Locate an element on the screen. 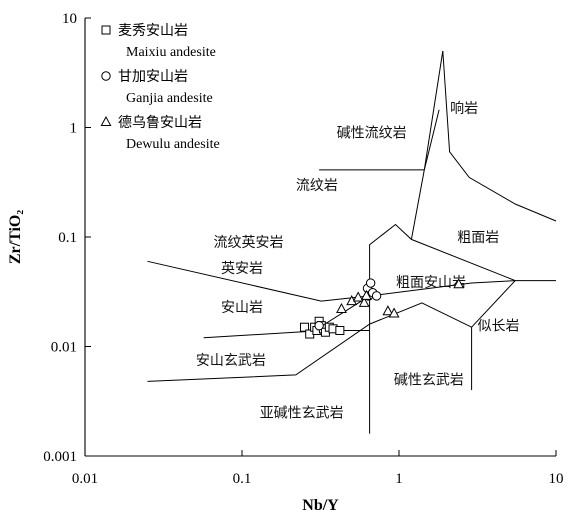 This screenshot has height=518, width=570. region-label: 粗面安山岩 is located at coordinates (431, 283).